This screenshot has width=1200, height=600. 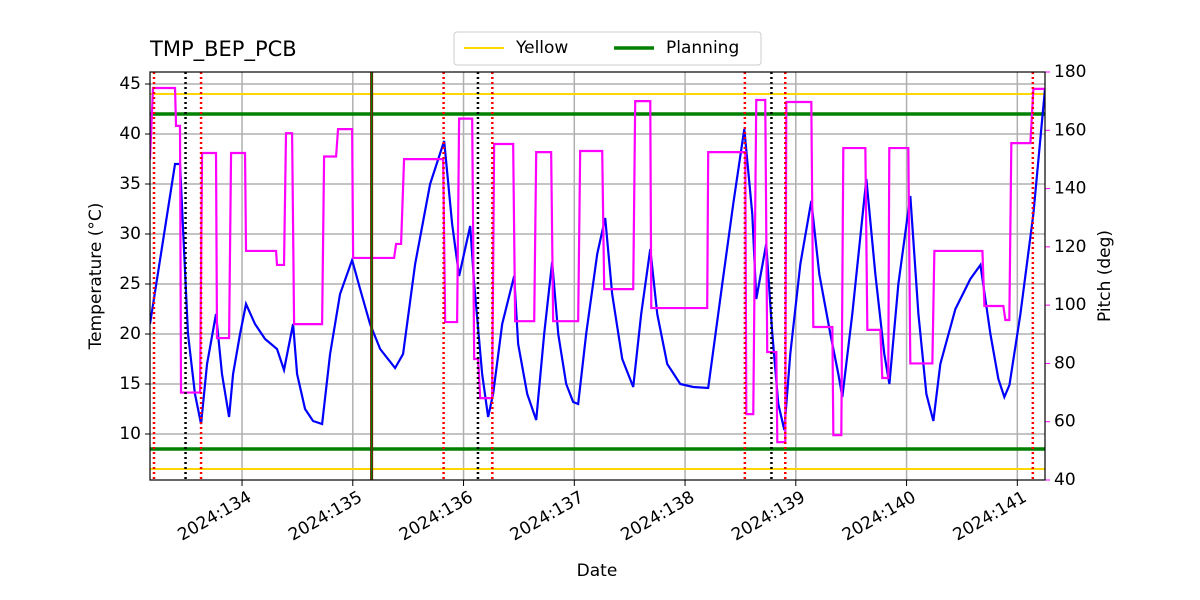 What do you see at coordinates (597, 571) in the screenshot?
I see `x-axis-label: Date` at bounding box center [597, 571].